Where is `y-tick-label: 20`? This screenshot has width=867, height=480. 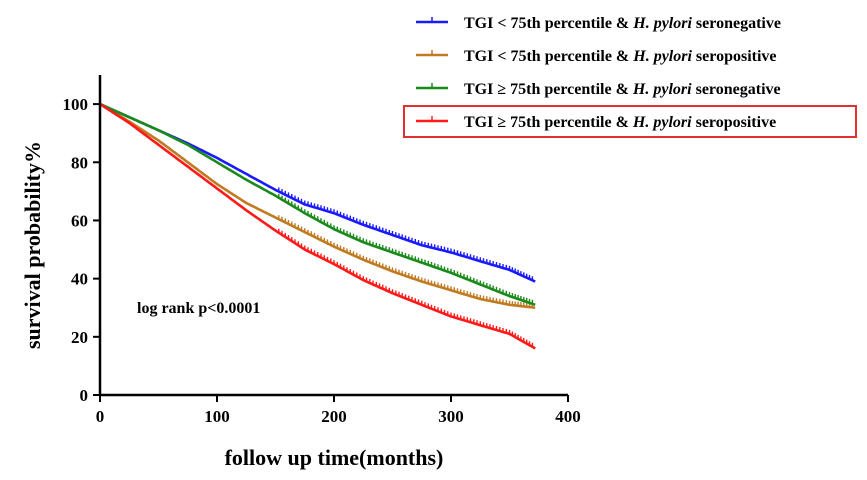 y-tick-label: 20 is located at coordinates (79, 337).